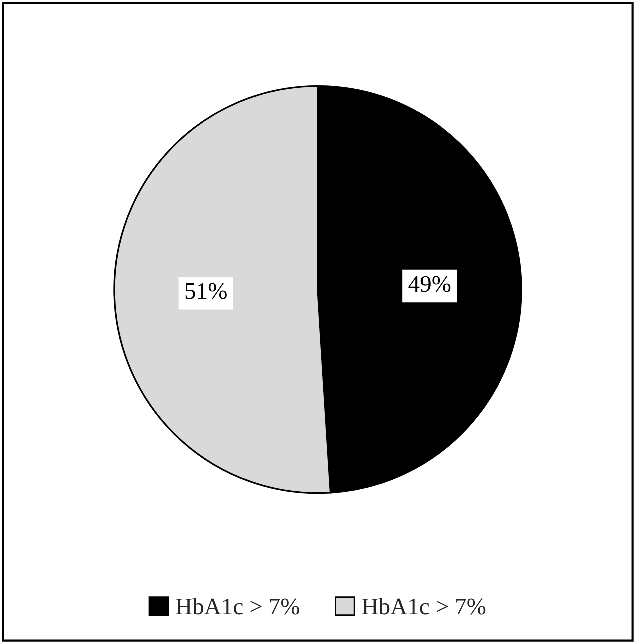 The width and height of the screenshot is (636, 644). I want to click on data-label: 49%, so click(429, 284).